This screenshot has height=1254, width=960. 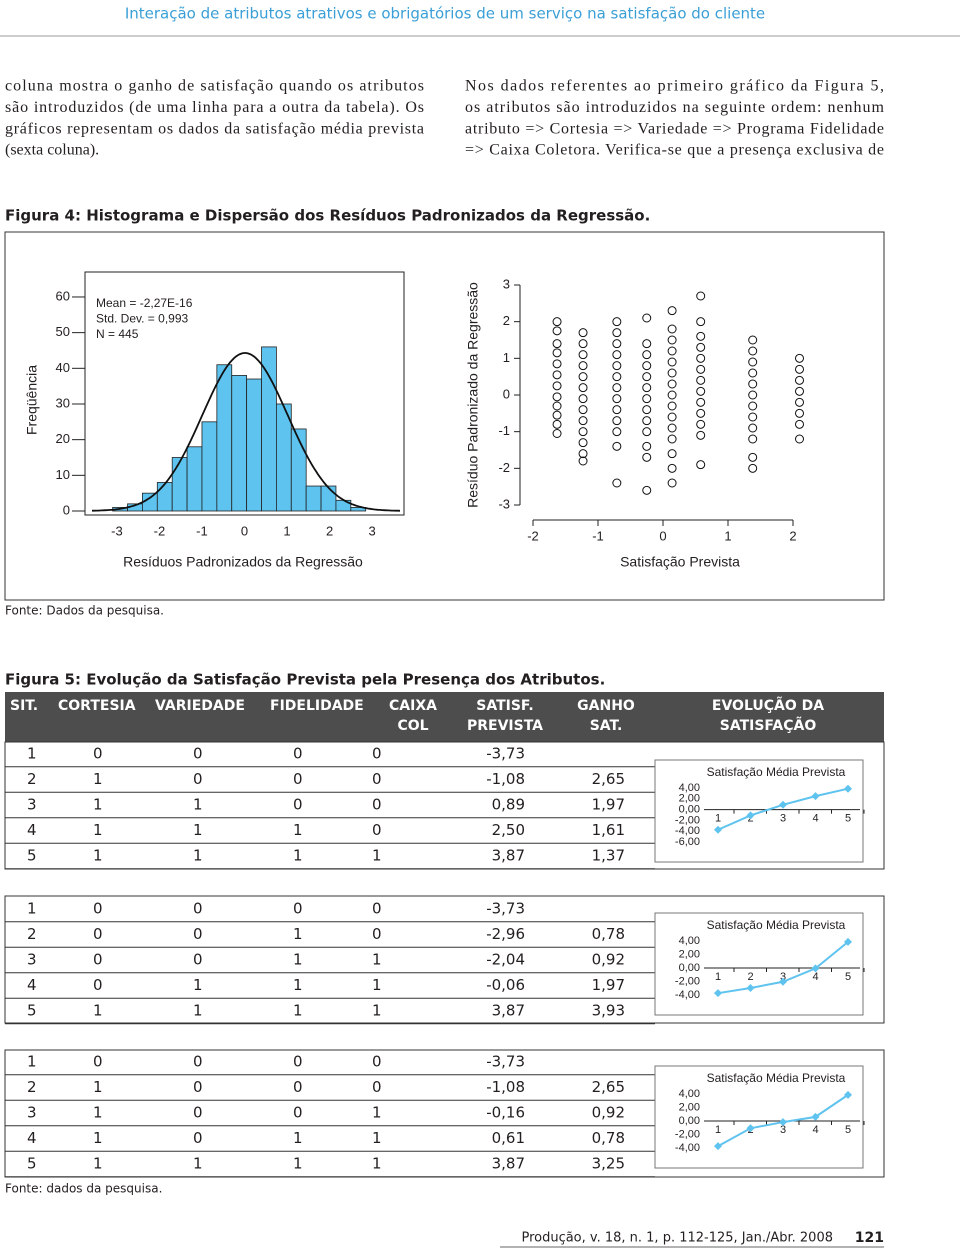 I want to click on x-tick-label: 3, so click(x=783, y=819).